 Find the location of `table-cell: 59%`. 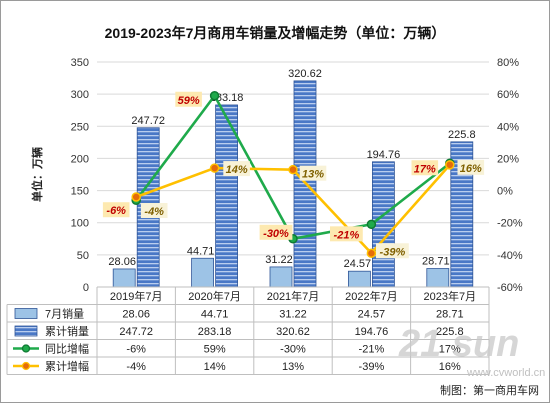

table-cell: 59% is located at coordinates (215, 350).